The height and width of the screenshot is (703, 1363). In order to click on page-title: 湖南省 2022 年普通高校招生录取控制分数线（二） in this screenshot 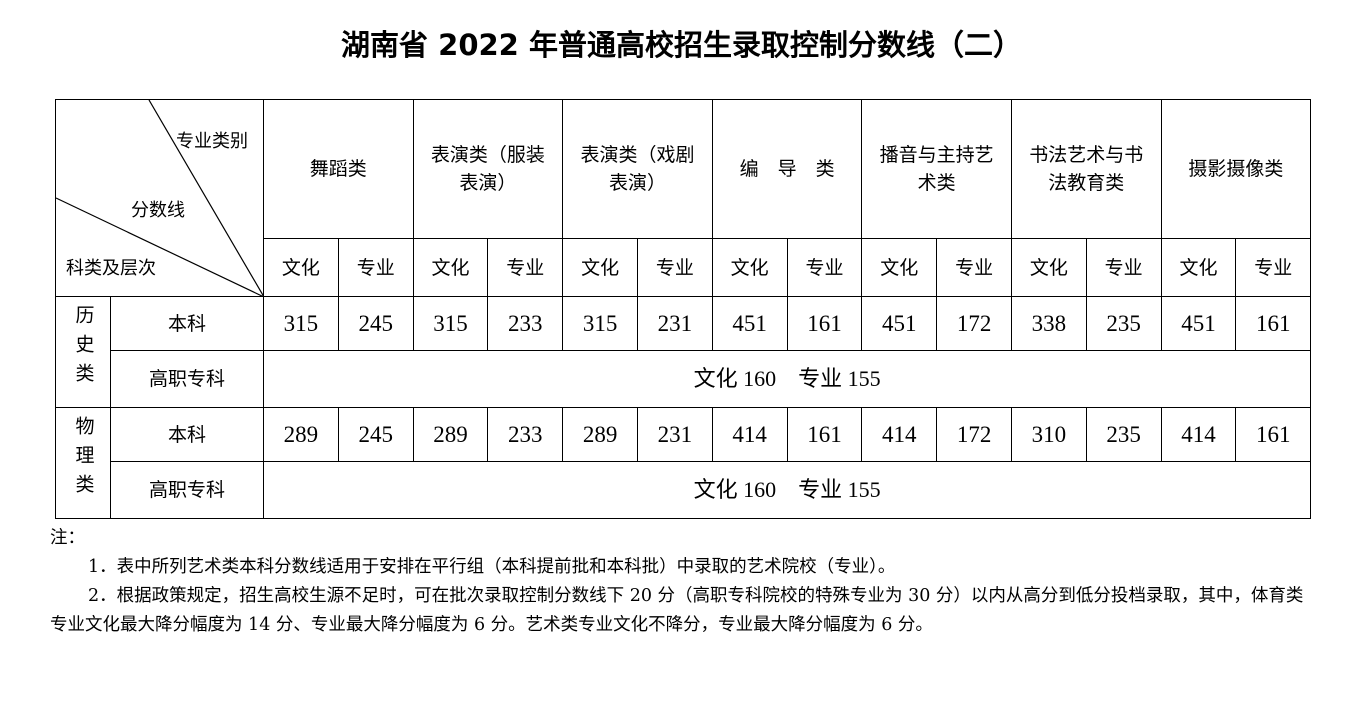, I will do `click(681, 45)`.